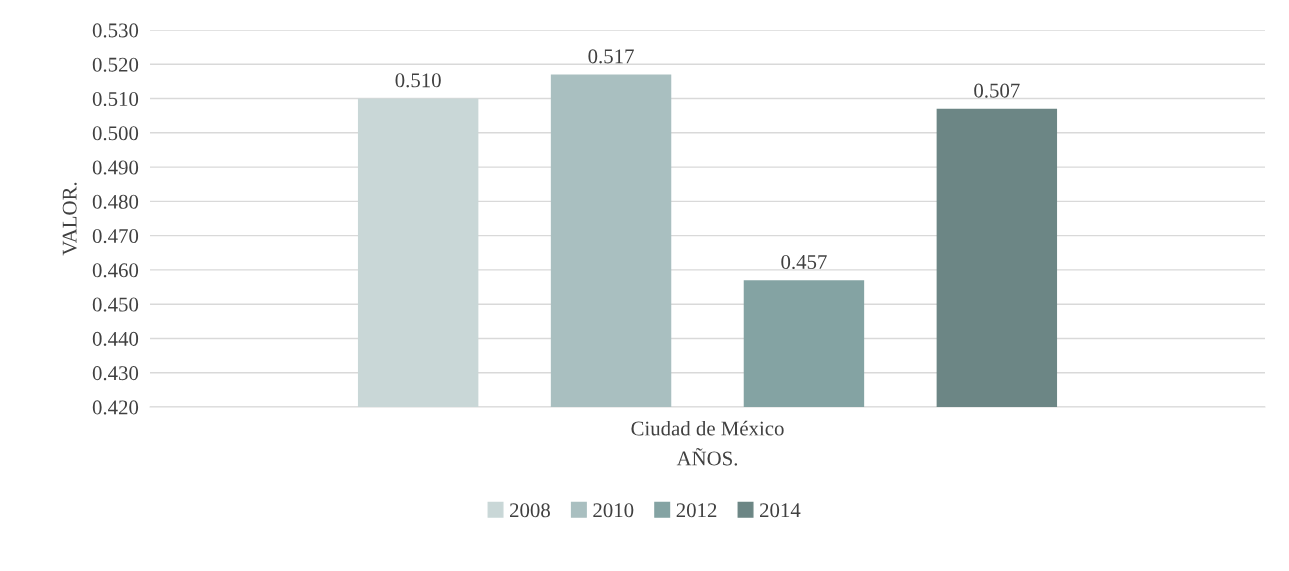  What do you see at coordinates (530, 510) in the screenshot?
I see `legend-label: 2008` at bounding box center [530, 510].